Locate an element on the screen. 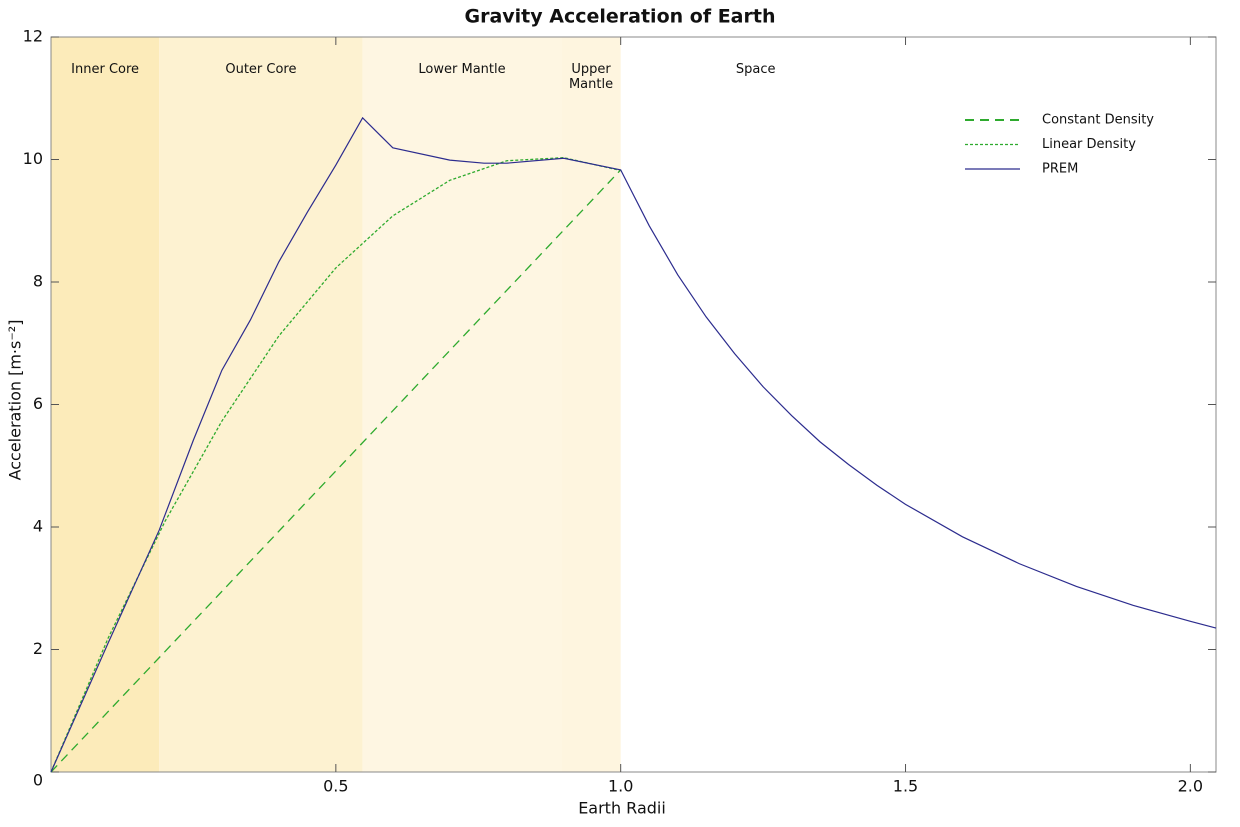 Image resolution: width=1240 pixels, height=827 pixels. y-tick-label: 0 is located at coordinates (38, 780).